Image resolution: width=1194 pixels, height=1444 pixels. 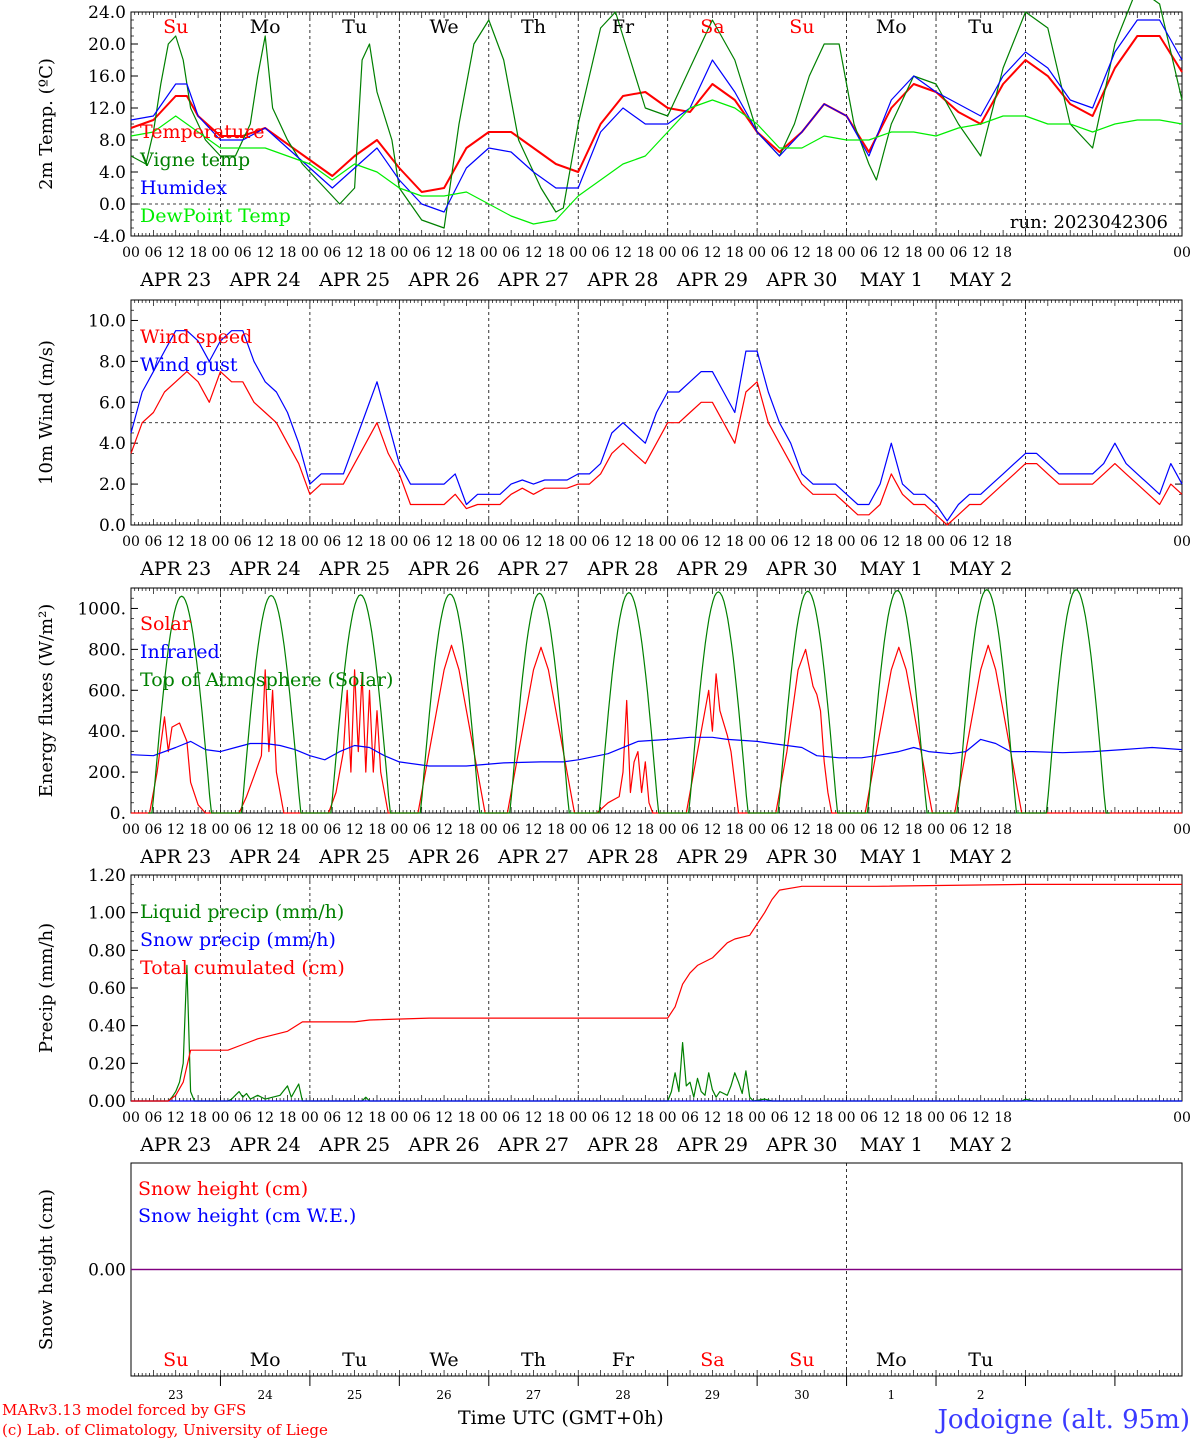 What do you see at coordinates (443, 1395) in the screenshot?
I see `day-number-label: 26` at bounding box center [443, 1395].